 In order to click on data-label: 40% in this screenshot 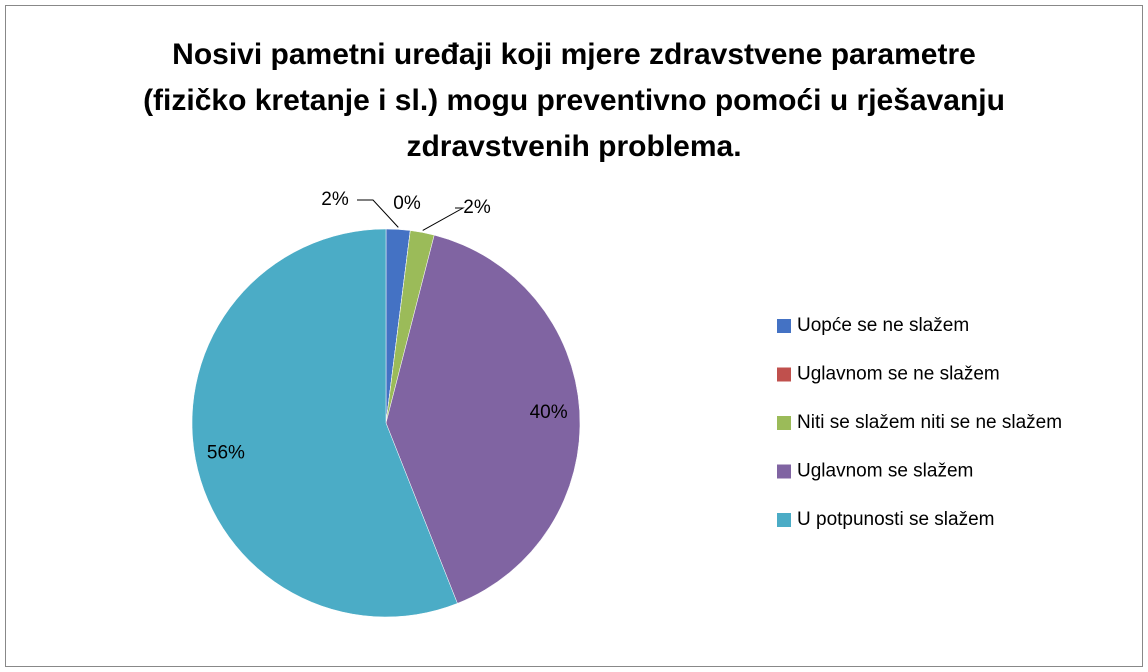, I will do `click(549, 412)`.